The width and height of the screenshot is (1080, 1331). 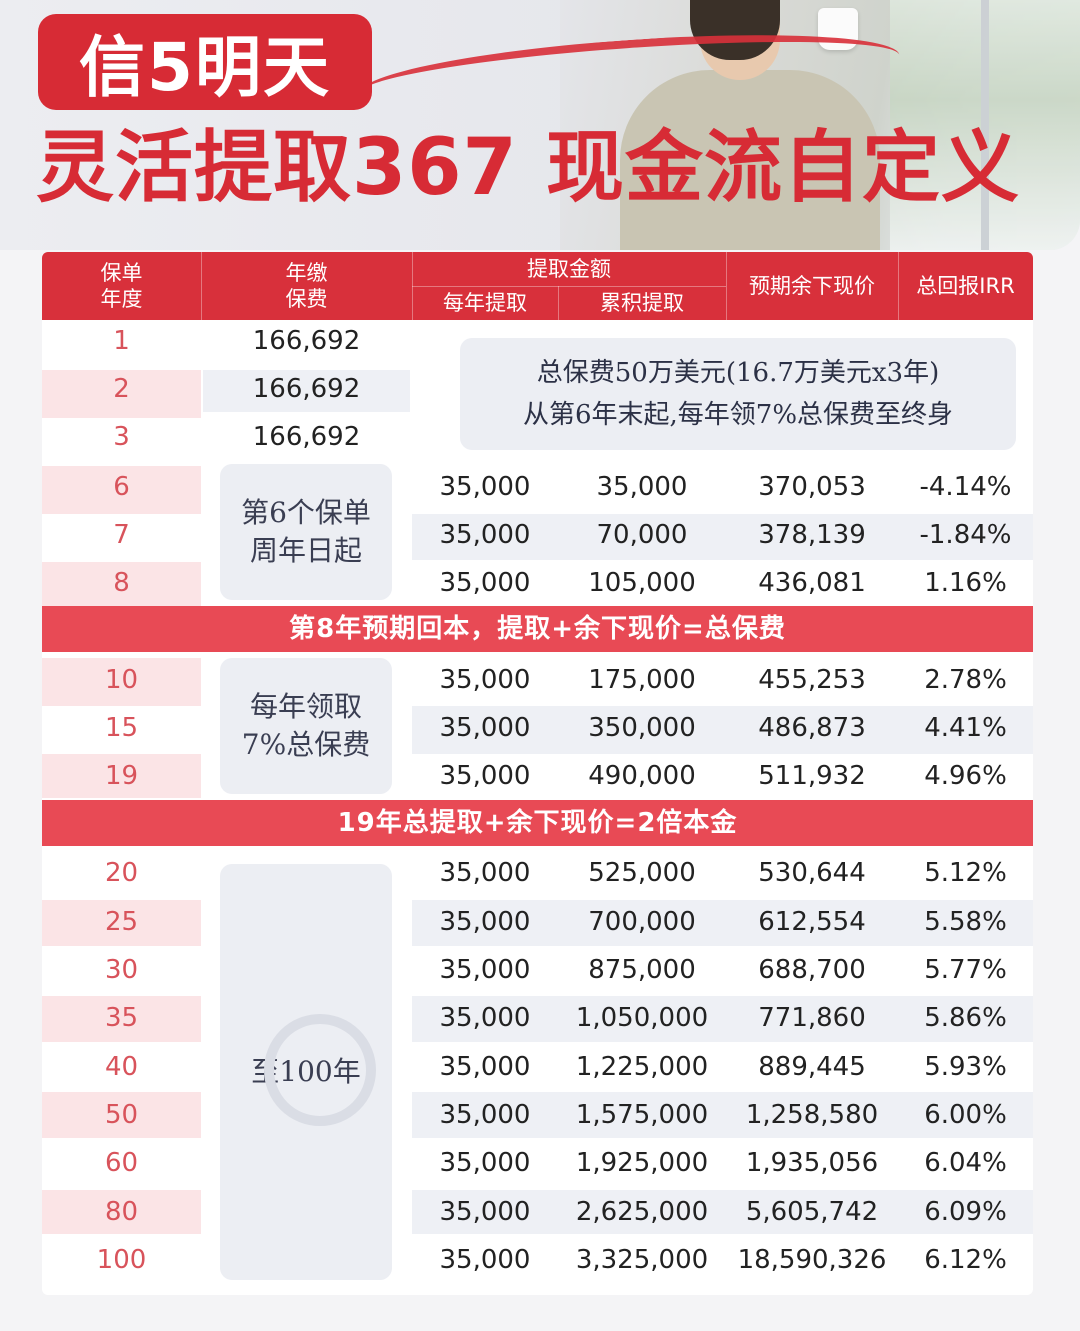 What do you see at coordinates (121, 776) in the screenshot?
I see `table-row-year: 19` at bounding box center [121, 776].